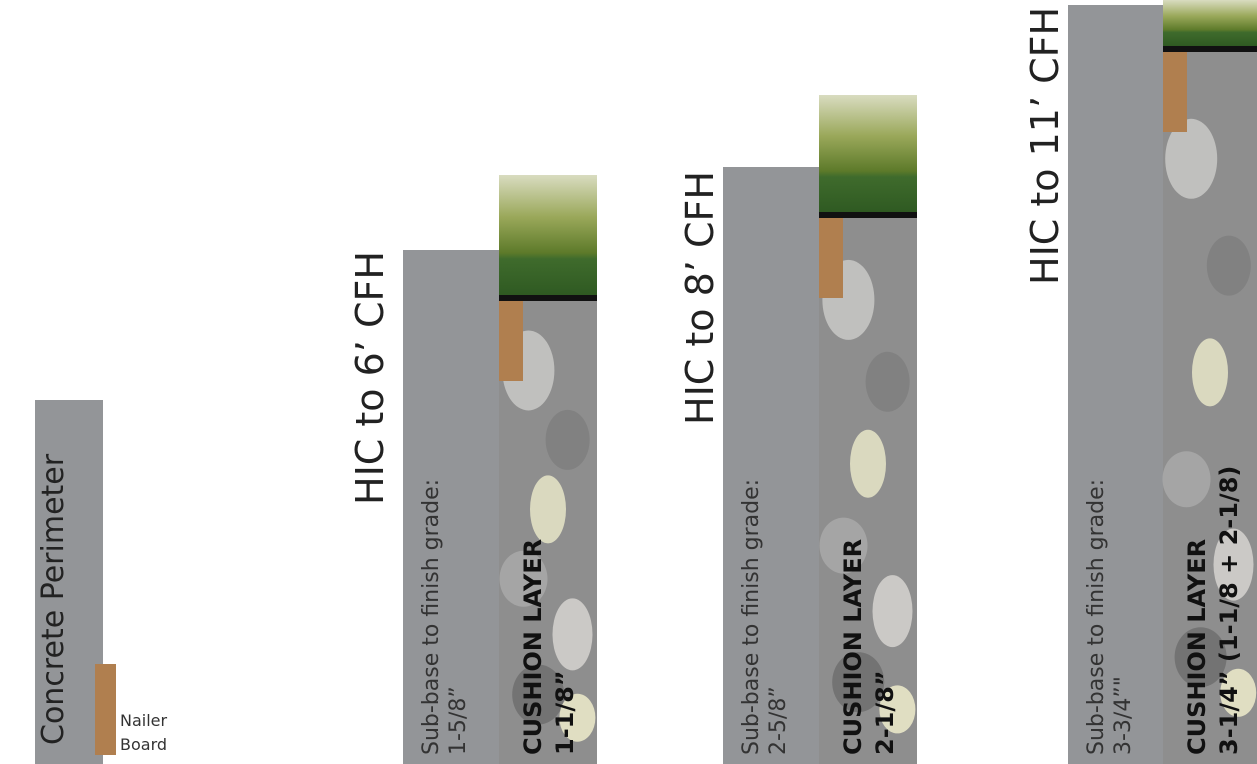 This screenshot has height=764, width=1257. I want to click on subbase-value: 1-5/8”, so click(458, 720).